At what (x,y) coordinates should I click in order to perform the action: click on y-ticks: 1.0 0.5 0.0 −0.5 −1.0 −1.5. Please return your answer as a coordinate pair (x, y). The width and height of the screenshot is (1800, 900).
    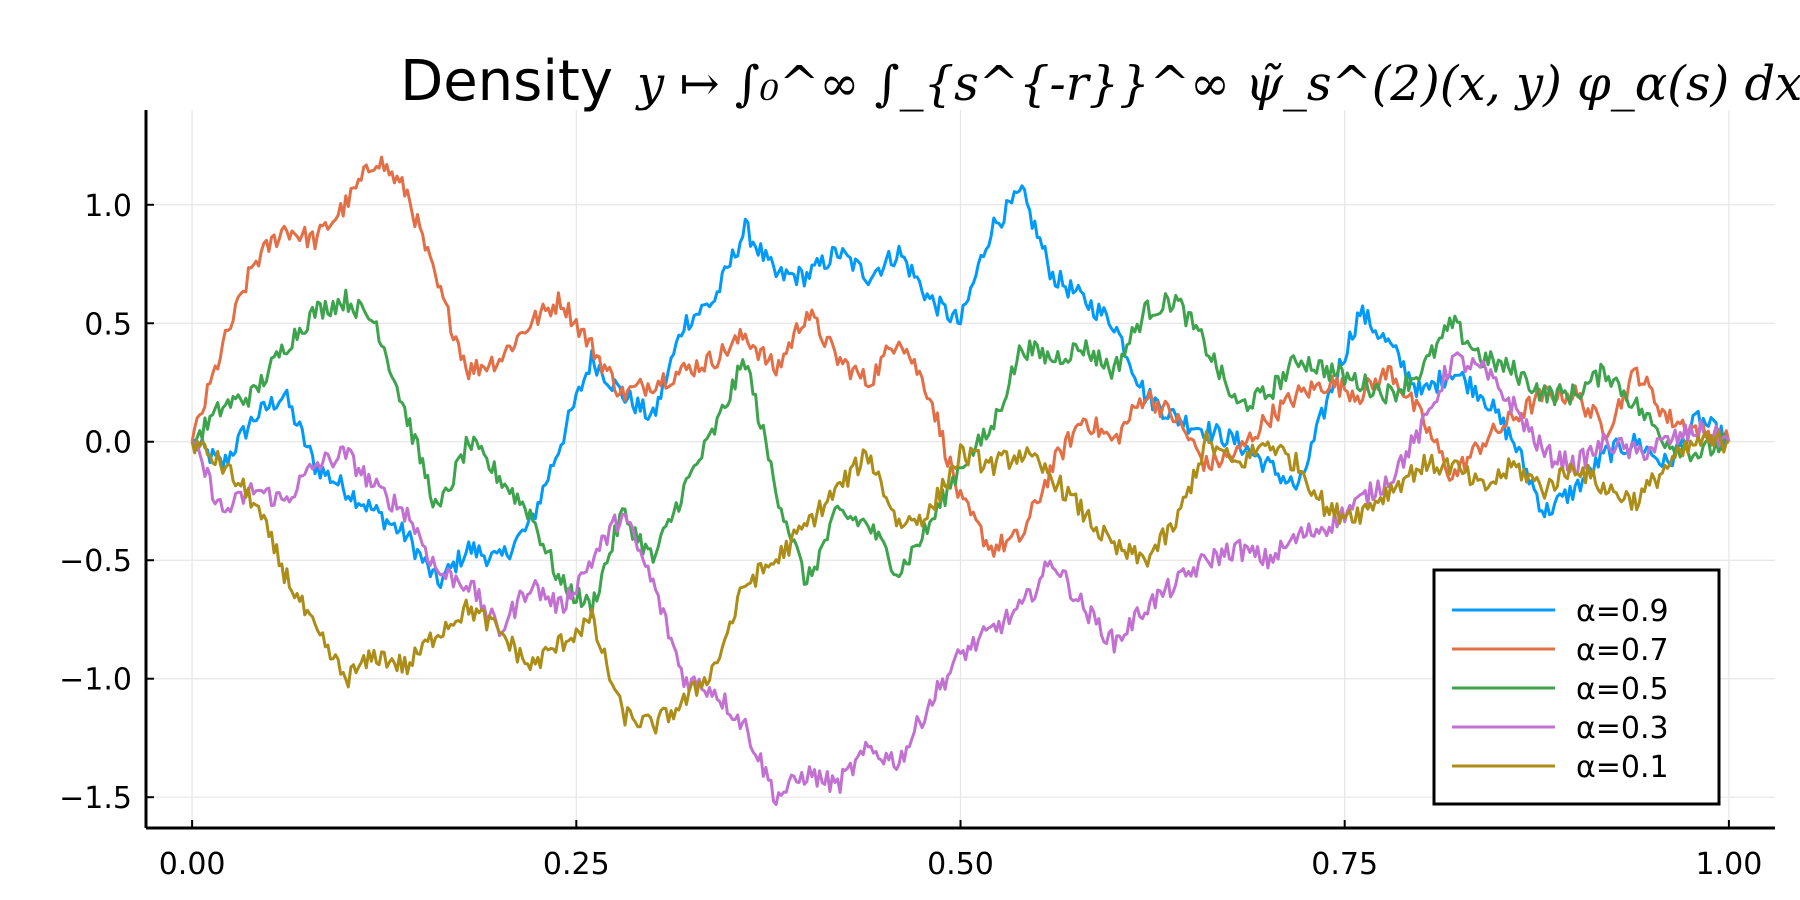
    Looking at the image, I should click on (106, 502).